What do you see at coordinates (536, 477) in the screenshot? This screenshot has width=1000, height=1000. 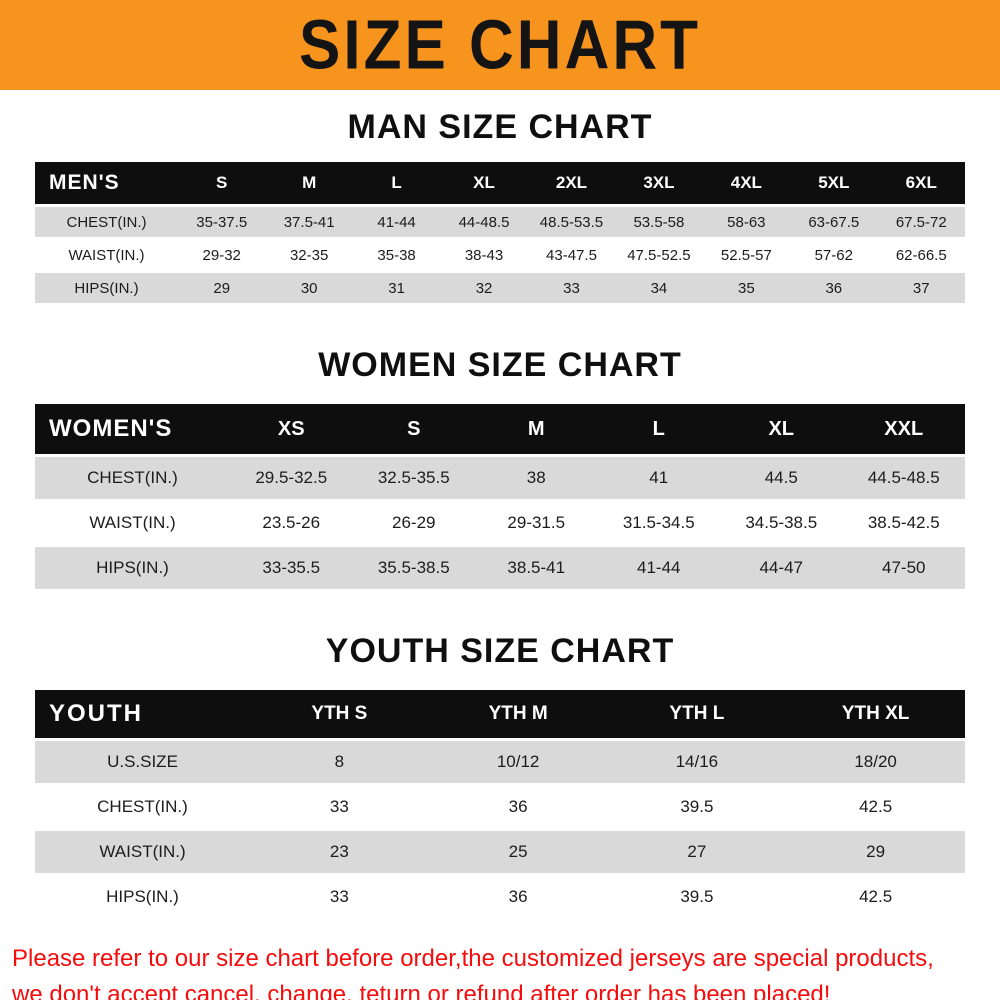 I see `table-cell: 38` at bounding box center [536, 477].